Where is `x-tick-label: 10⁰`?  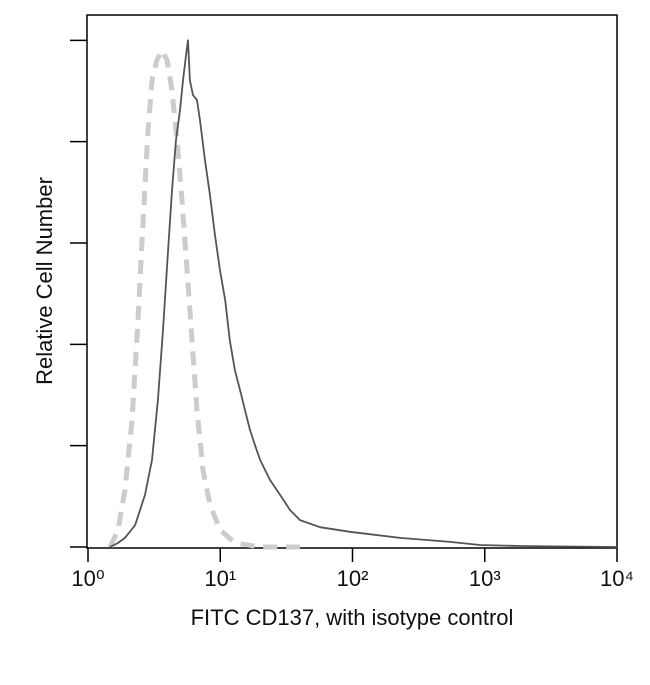
x-tick-label: 10⁰ is located at coordinates (87, 578).